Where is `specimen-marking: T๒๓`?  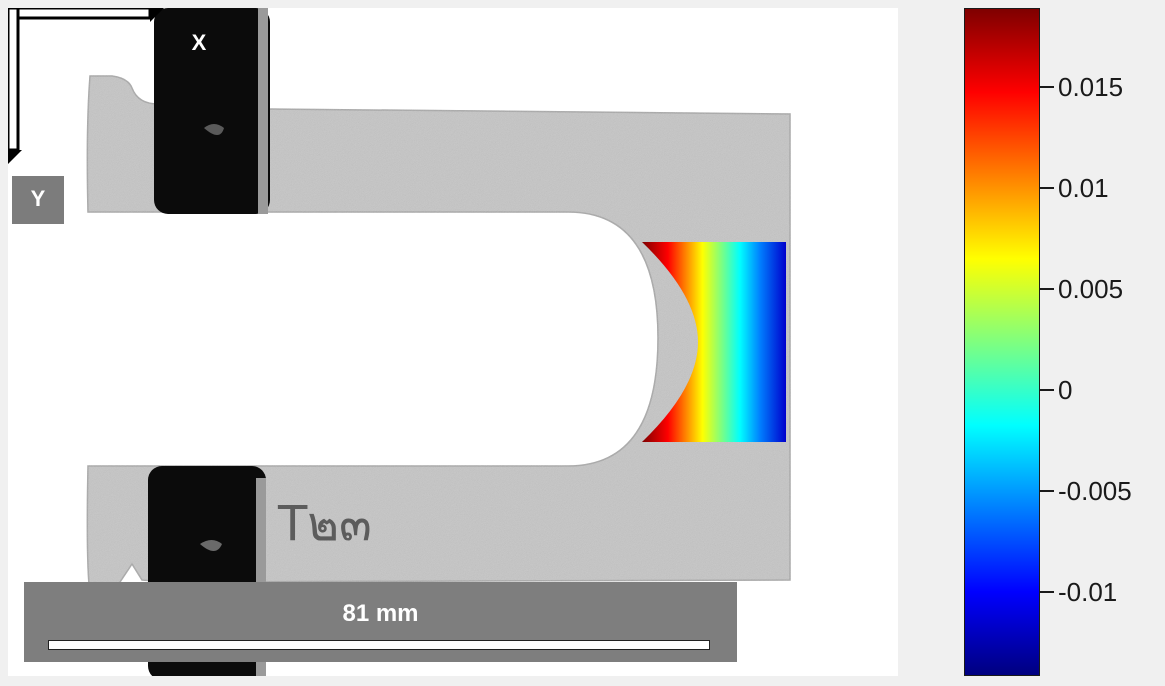 specimen-marking: T๒๓ is located at coordinates (324, 524).